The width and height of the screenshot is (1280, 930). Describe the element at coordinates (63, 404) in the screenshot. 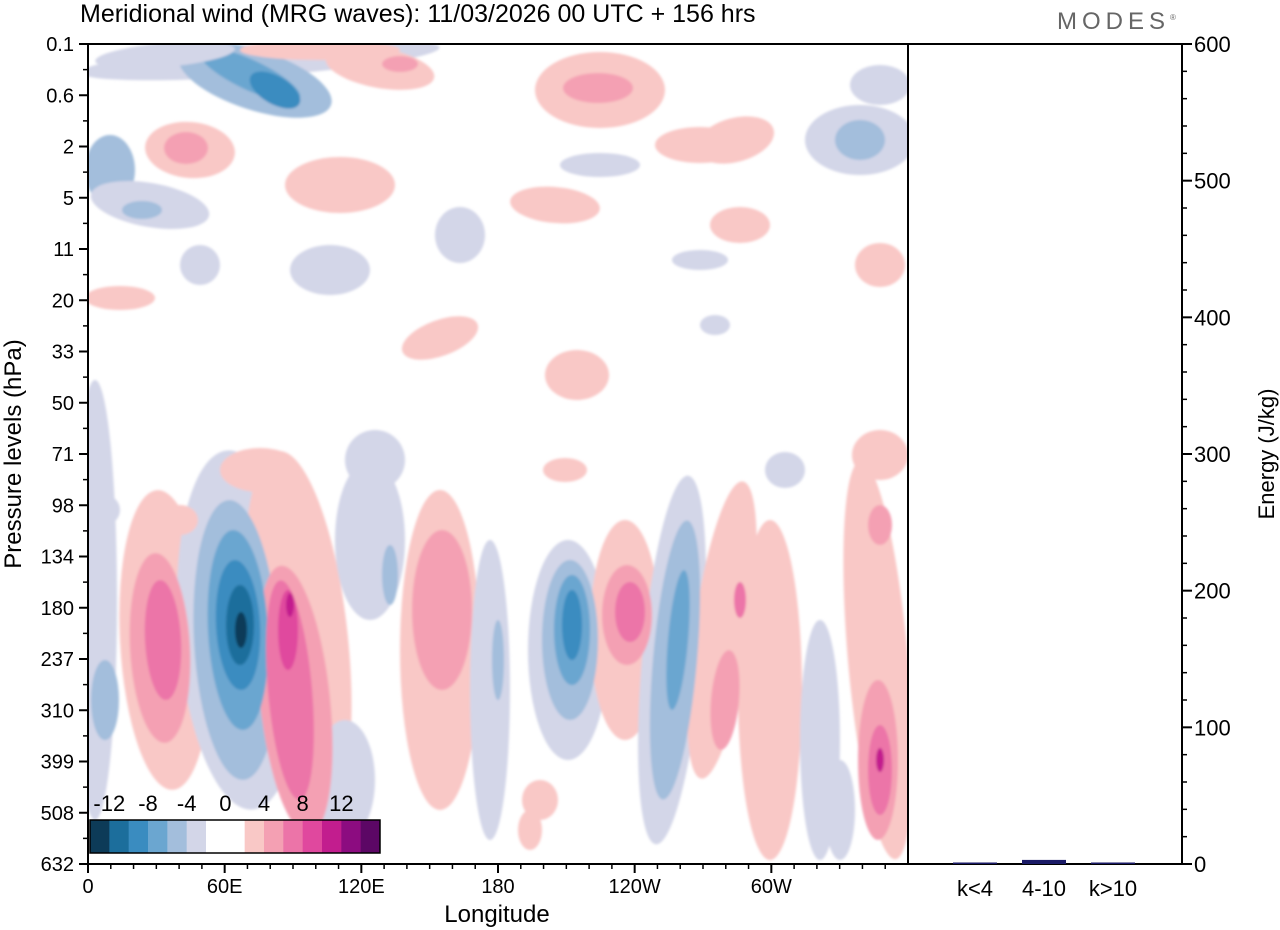

I see `y-tick-label: 50` at that location.